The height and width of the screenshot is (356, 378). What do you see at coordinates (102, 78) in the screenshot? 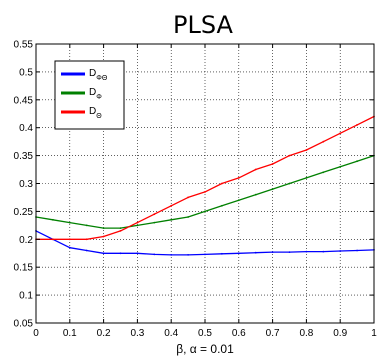
I see `legend-subscript: ΦΘ` at bounding box center [102, 78].